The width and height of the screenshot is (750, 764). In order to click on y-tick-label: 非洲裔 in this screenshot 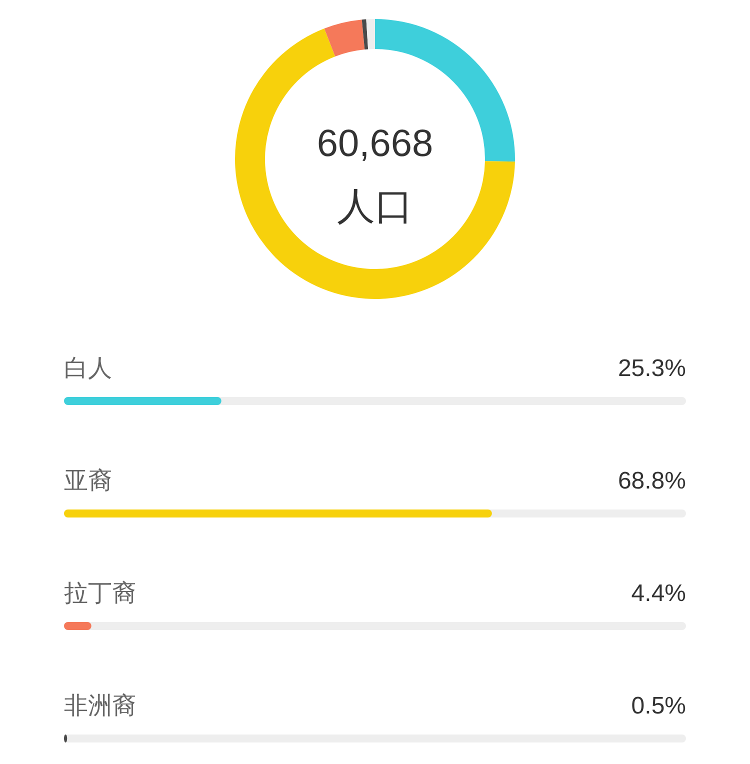, I will do `click(100, 706)`.